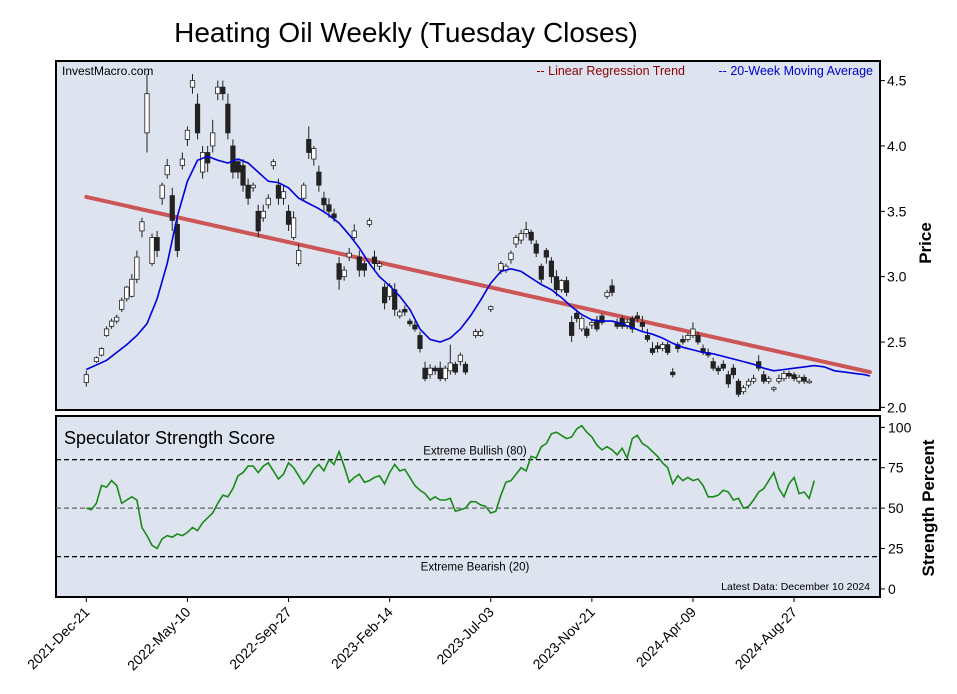  Describe the element at coordinates (260, 638) in the screenshot. I see `x-tick-label: 2022-Sep-27` at that location.